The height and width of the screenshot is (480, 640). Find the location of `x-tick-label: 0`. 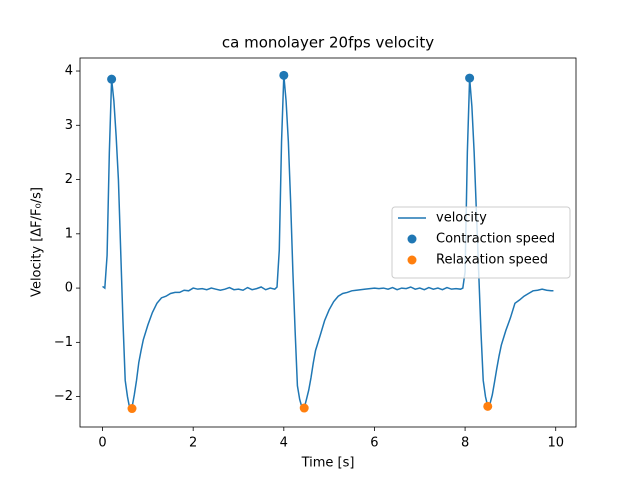

x-tick-label: 0 is located at coordinates (102, 443).